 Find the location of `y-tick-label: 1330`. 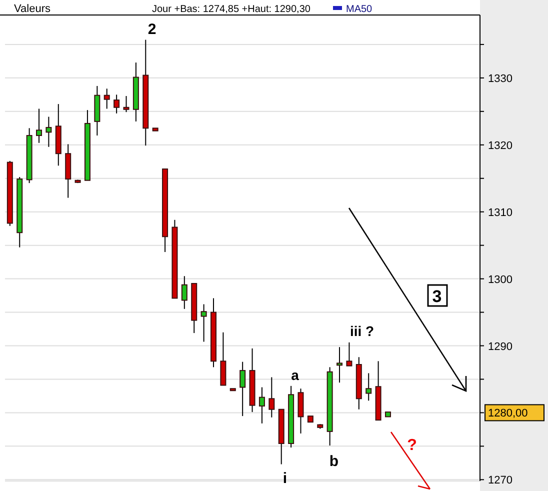

y-tick-label: 1330 is located at coordinates (500, 78).